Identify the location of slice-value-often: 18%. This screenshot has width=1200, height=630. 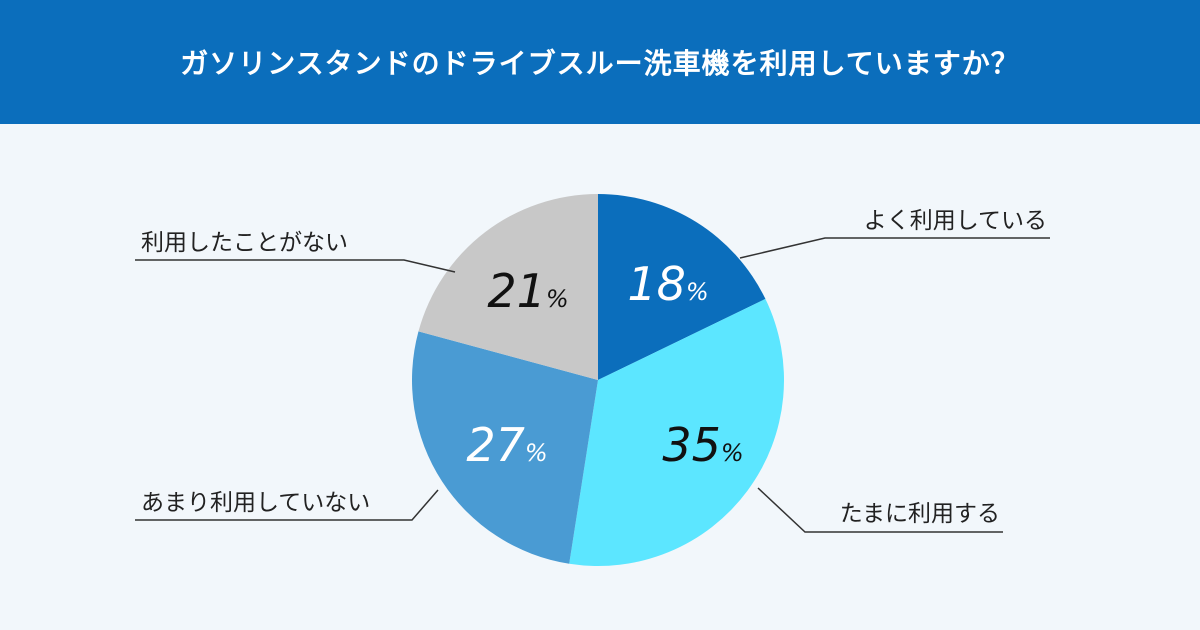
(667, 284).